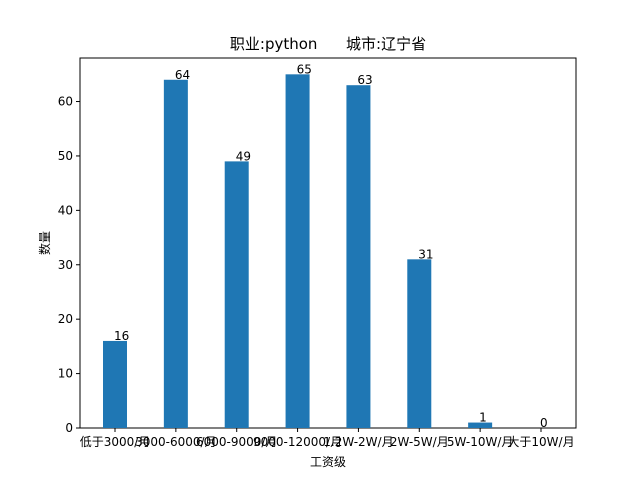 The width and height of the screenshot is (640, 480). What do you see at coordinates (65, 210) in the screenshot?
I see `y-tick-label: 40` at bounding box center [65, 210].